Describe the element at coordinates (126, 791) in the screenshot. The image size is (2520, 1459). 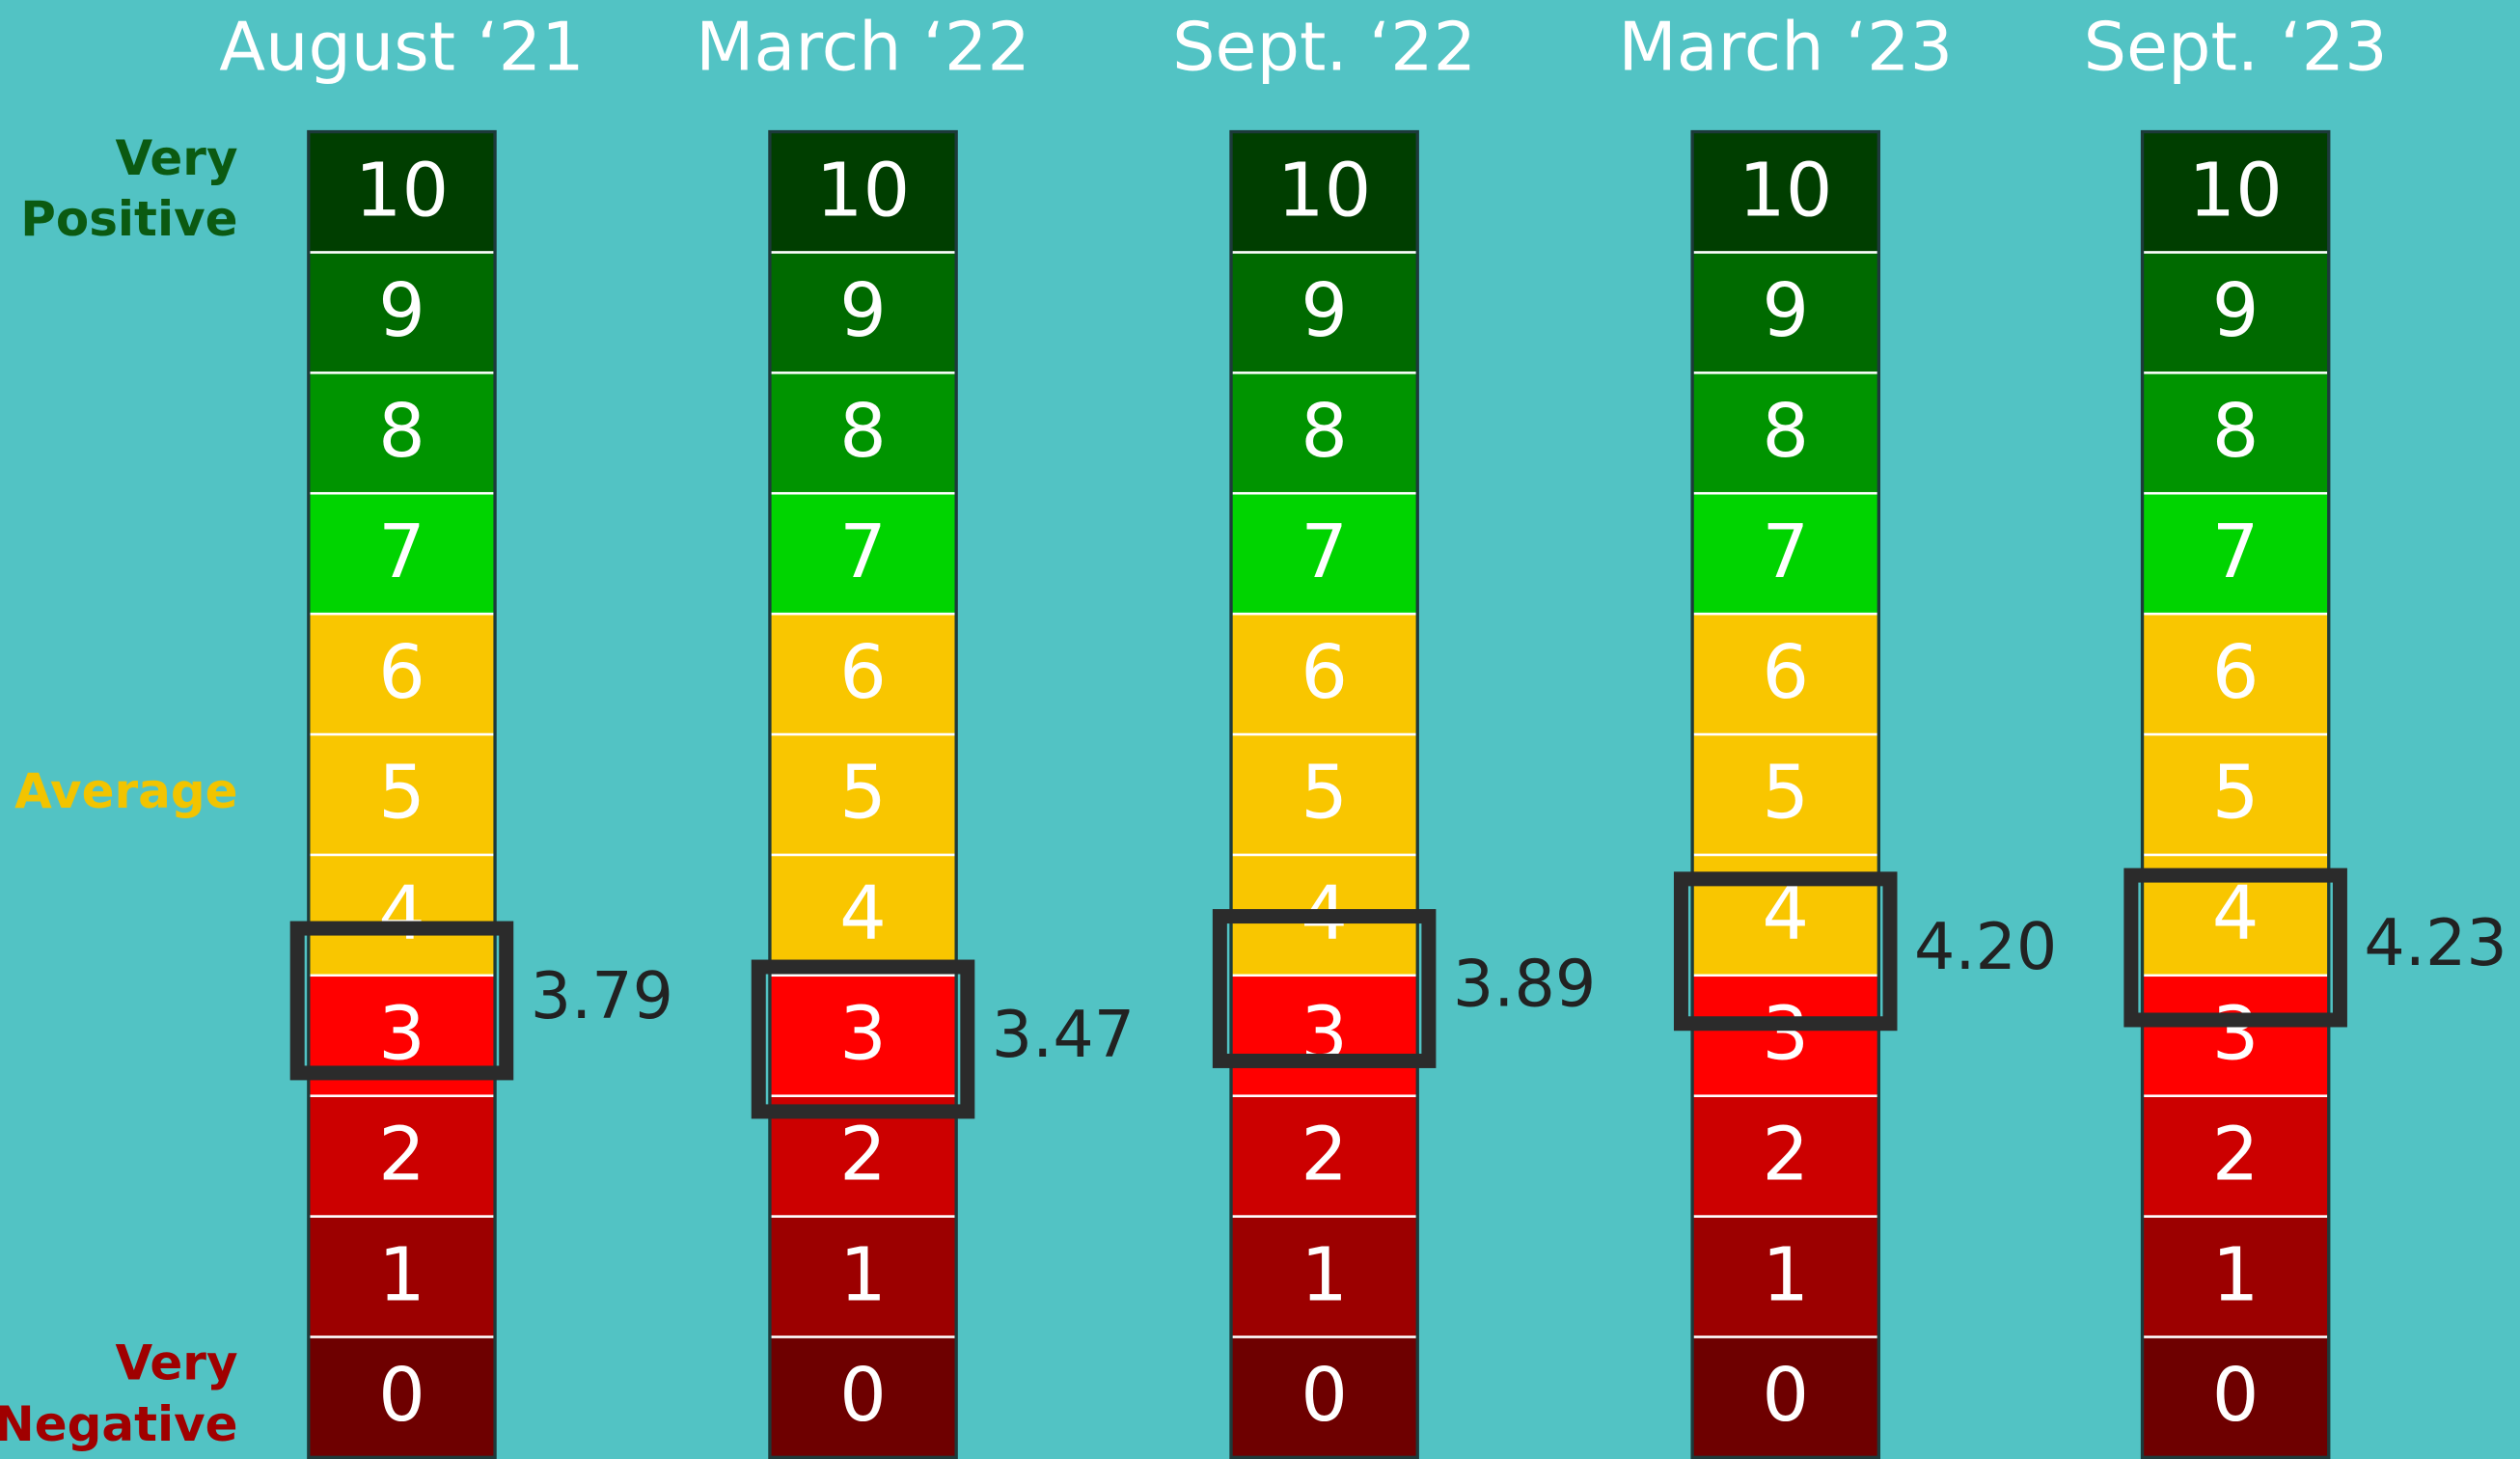
I see `scale-label: Average` at that location.